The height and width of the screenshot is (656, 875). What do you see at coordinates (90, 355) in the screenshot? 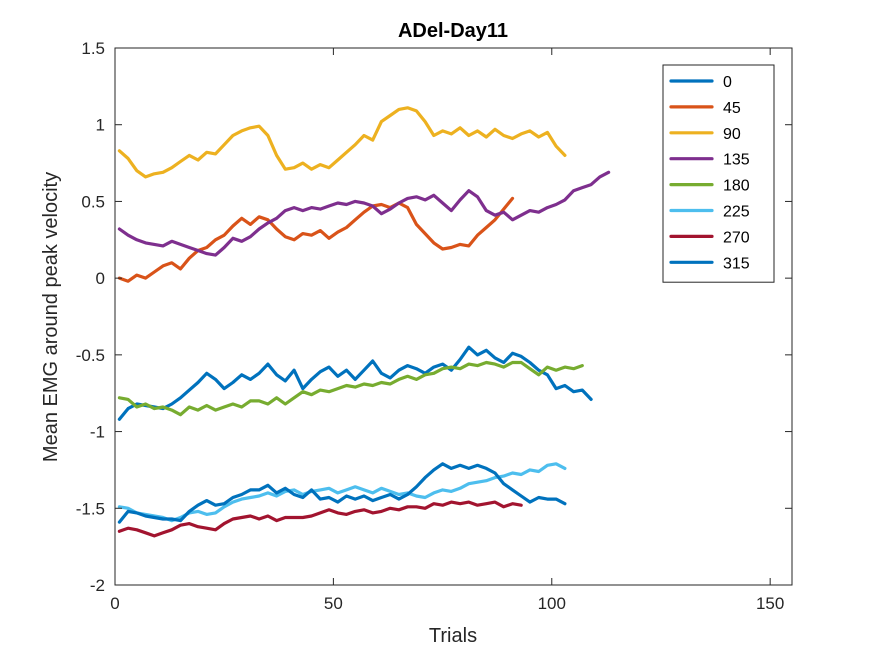
I see `y-tick-label: -0.5` at bounding box center [90, 355].